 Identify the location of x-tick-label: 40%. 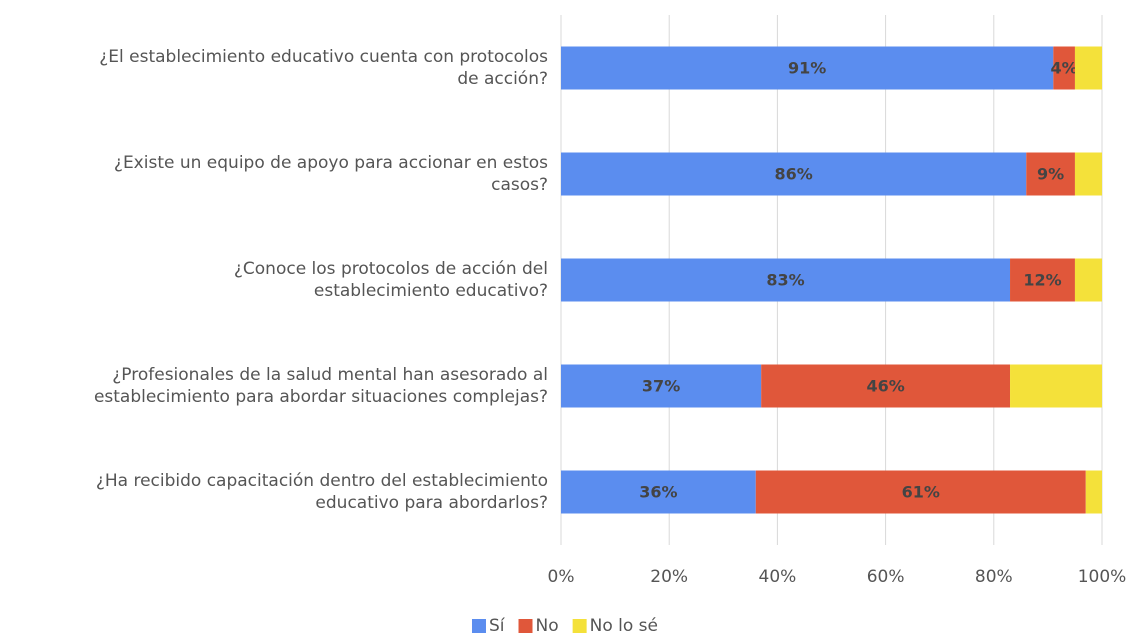
(778, 577).